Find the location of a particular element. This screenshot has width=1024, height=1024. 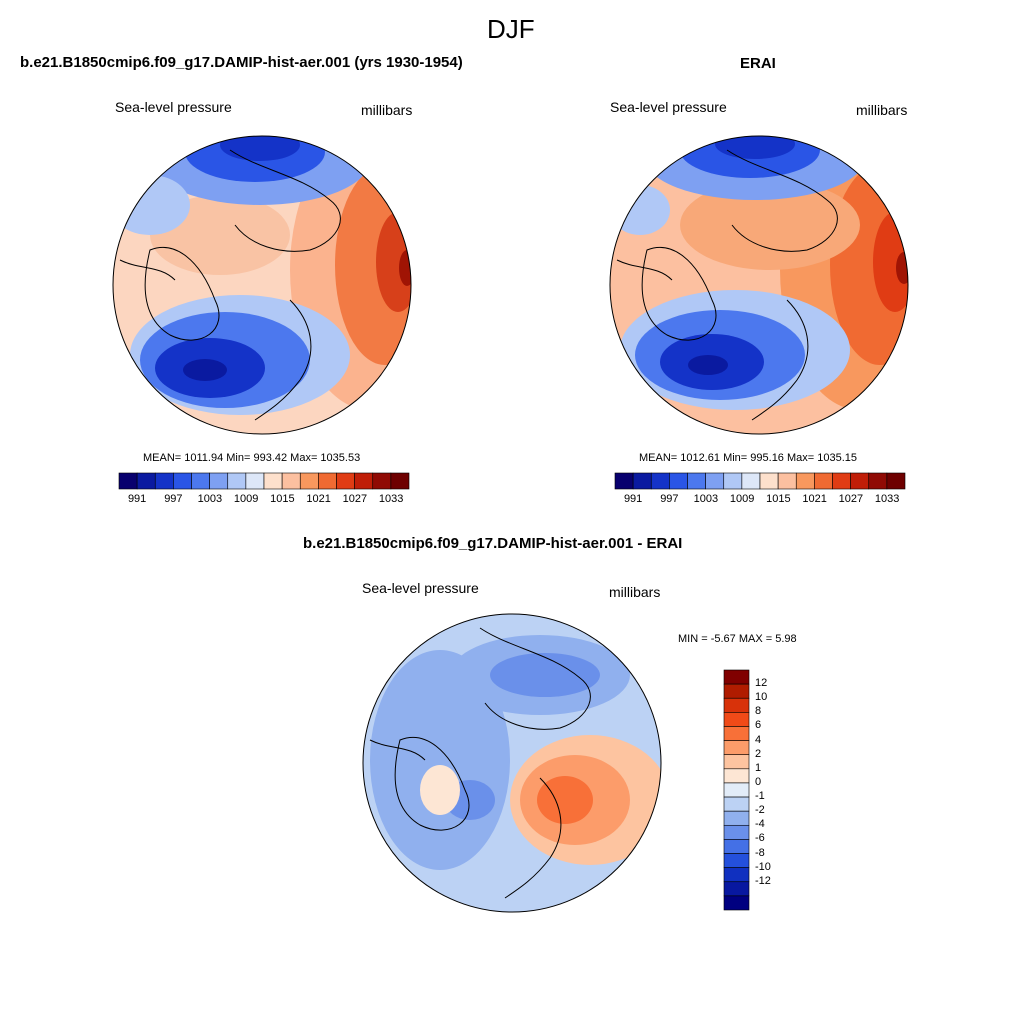

panel3-colorbar-tick-label: 8 is located at coordinates (758, 711).